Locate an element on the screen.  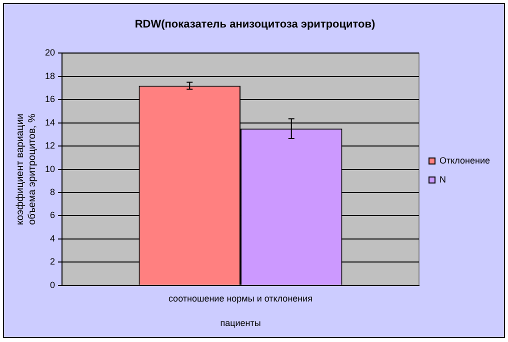
chart-title: RDW(показатель анизоцитоза эритроцитов) is located at coordinates (255, 24).